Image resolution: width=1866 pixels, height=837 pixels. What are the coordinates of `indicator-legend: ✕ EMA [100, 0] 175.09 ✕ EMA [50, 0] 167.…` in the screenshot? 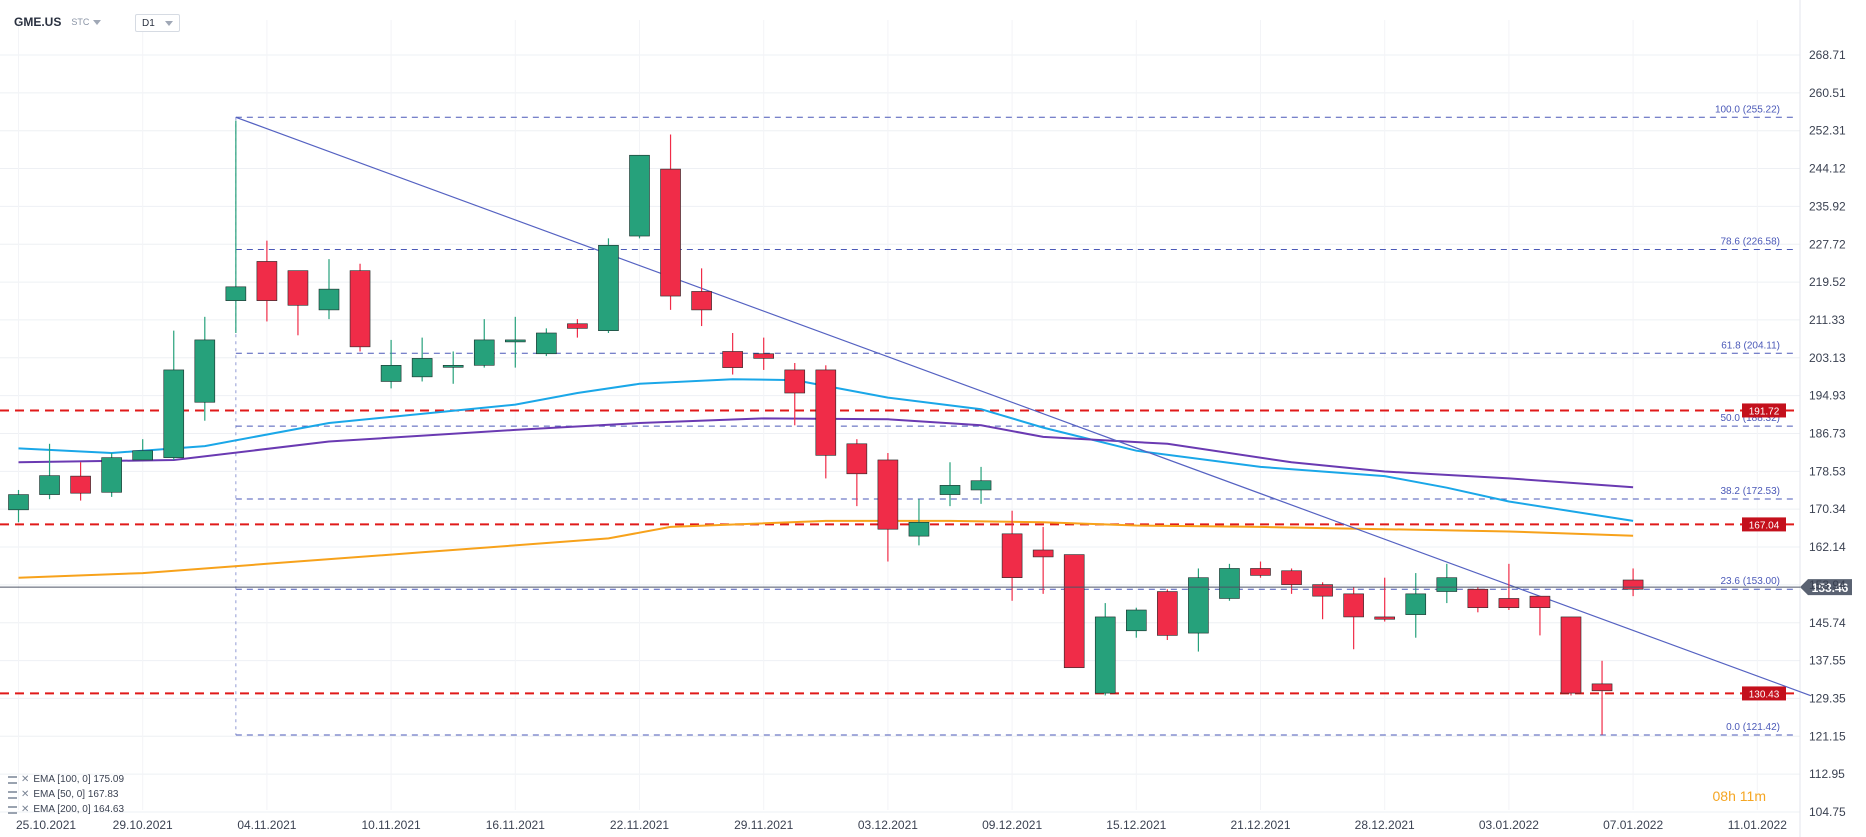 It's located at (66, 794).